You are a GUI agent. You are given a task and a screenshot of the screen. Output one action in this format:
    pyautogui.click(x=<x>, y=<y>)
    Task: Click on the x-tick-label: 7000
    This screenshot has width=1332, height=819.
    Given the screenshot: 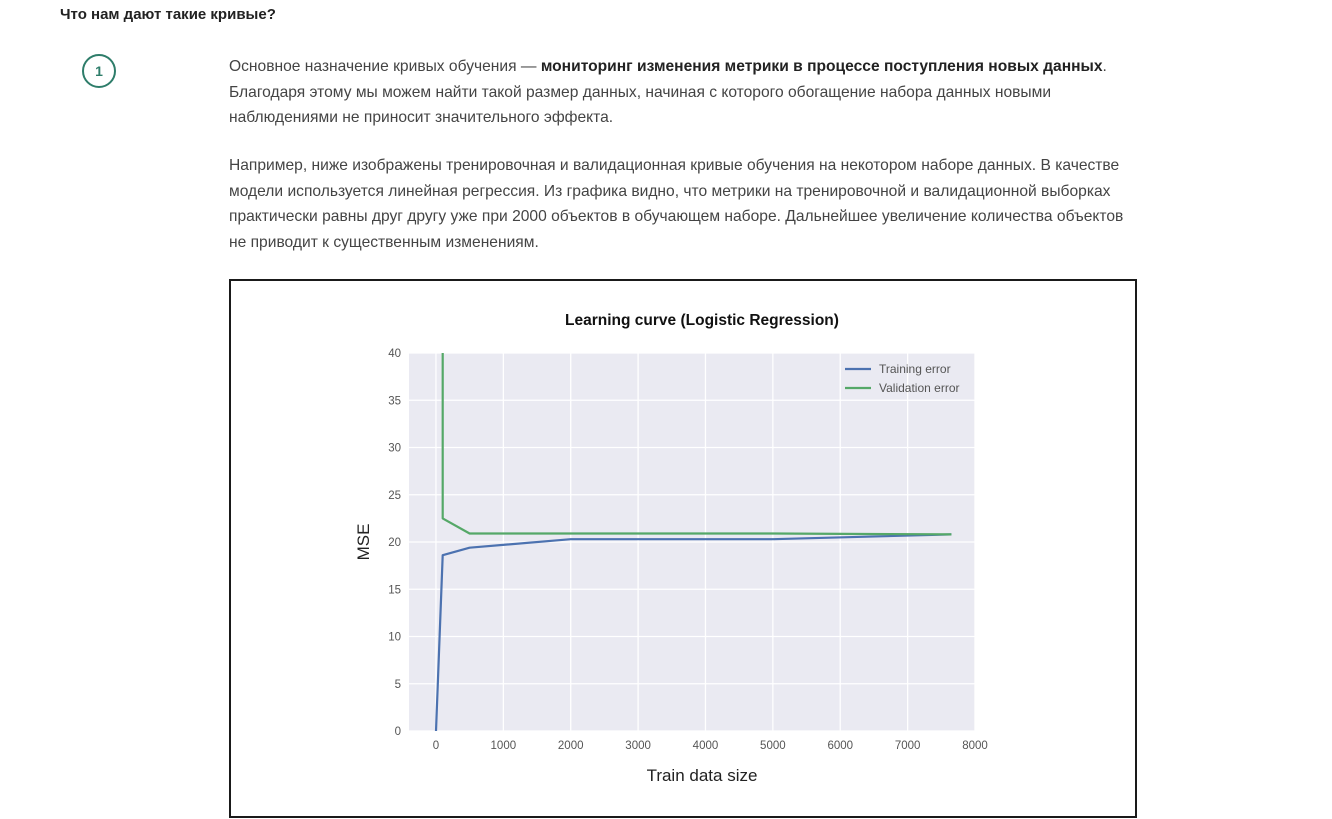 What is the action you would take?
    pyautogui.click(x=908, y=746)
    